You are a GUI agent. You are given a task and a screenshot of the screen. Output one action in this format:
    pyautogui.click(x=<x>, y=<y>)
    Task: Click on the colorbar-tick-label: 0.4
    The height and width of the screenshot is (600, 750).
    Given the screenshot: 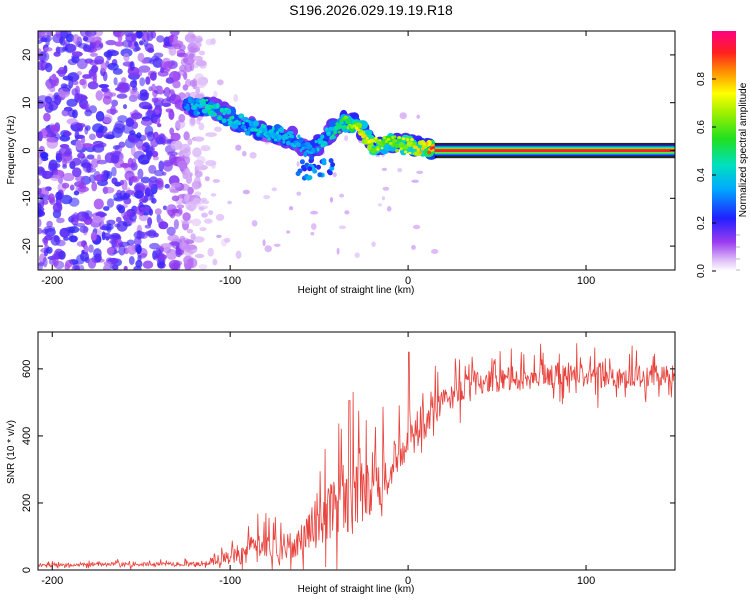 What is the action you would take?
    pyautogui.click(x=701, y=175)
    